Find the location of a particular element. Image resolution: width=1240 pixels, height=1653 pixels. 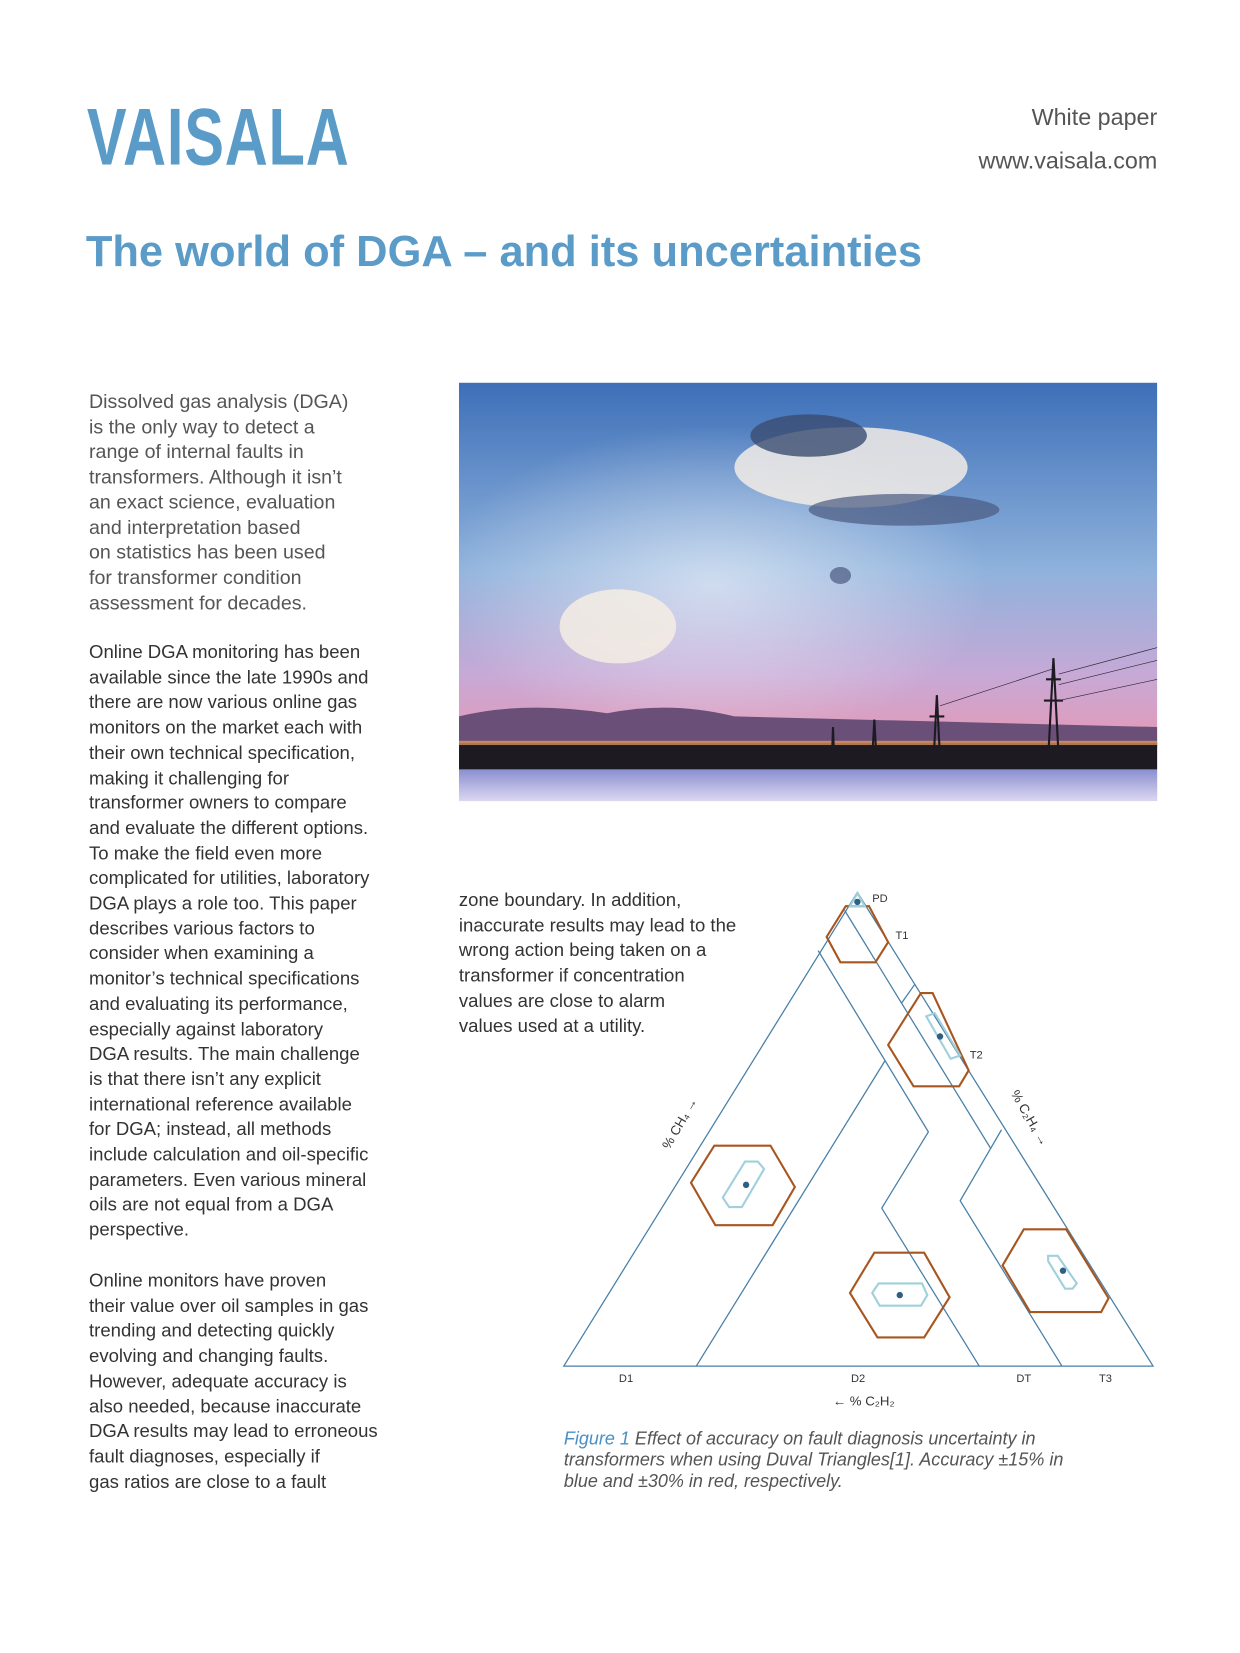

zone-boundary-d1-d2 is located at coordinates (790, 1213).